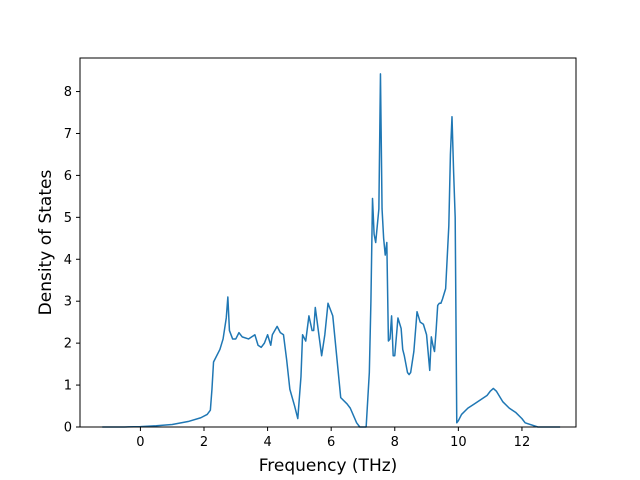  What do you see at coordinates (522, 442) in the screenshot?
I see `x-tick-label: 12` at bounding box center [522, 442].